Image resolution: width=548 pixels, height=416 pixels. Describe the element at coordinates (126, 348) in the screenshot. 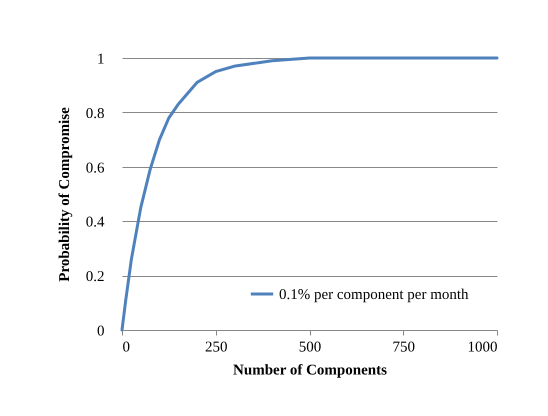

I see `x-tick-label: 0` at that location.